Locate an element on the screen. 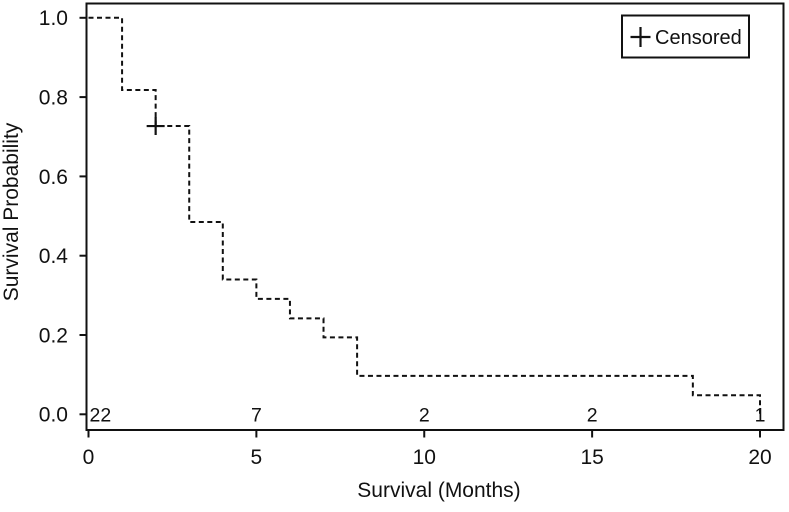  at-risk-counts: 22 7 2 2 1 is located at coordinates (428, 416).